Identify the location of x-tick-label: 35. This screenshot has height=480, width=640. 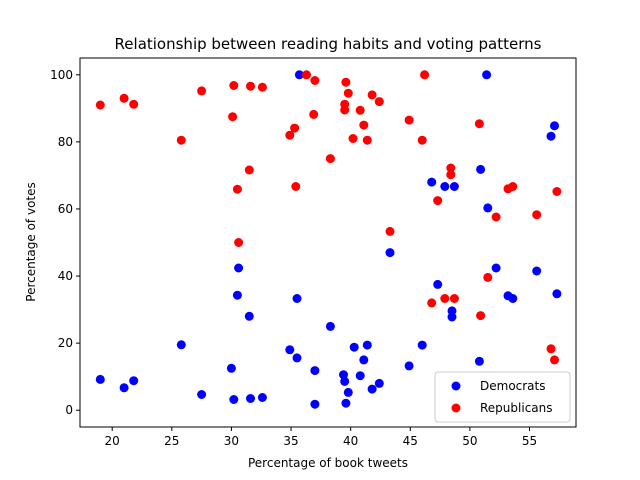
(290, 441).